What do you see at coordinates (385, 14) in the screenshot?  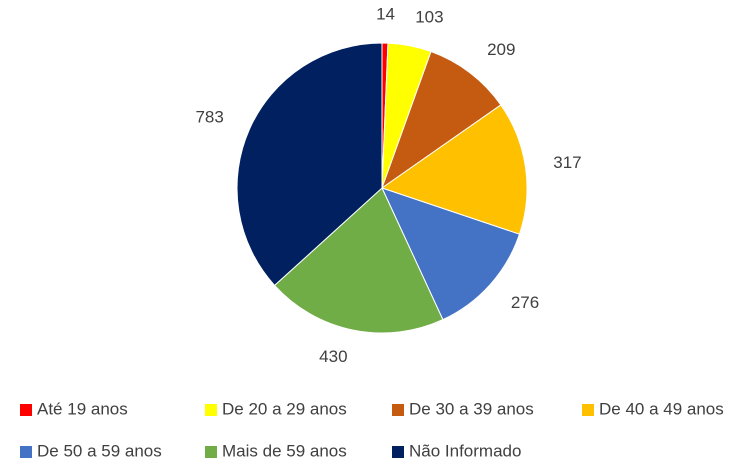 I see `data-label: 14` at bounding box center [385, 14].